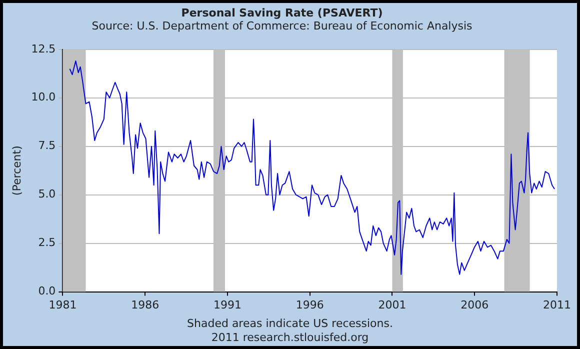 The image size is (580, 349). What do you see at coordinates (47, 243) in the screenshot?
I see `y-tick-label: 2.5` at bounding box center [47, 243].